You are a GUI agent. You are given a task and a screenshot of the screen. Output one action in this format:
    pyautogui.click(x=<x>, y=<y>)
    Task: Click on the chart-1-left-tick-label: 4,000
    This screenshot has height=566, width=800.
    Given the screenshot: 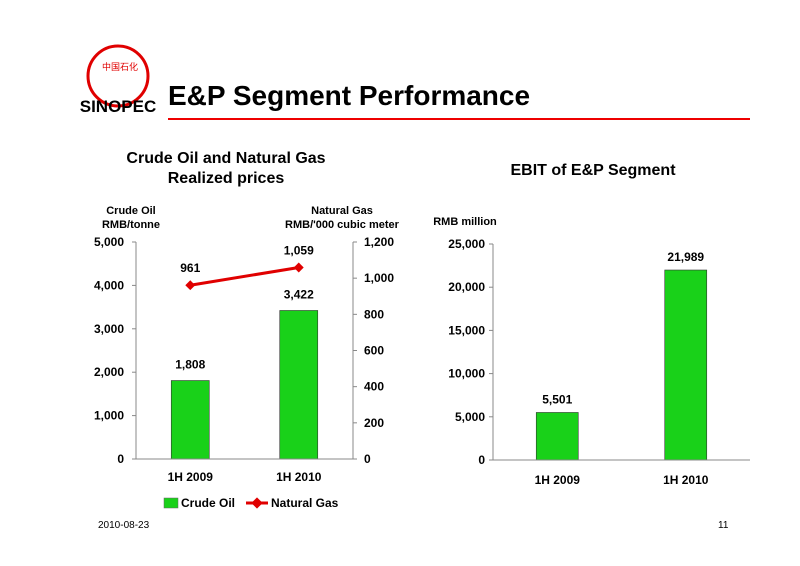 What is the action you would take?
    pyautogui.click(x=109, y=285)
    